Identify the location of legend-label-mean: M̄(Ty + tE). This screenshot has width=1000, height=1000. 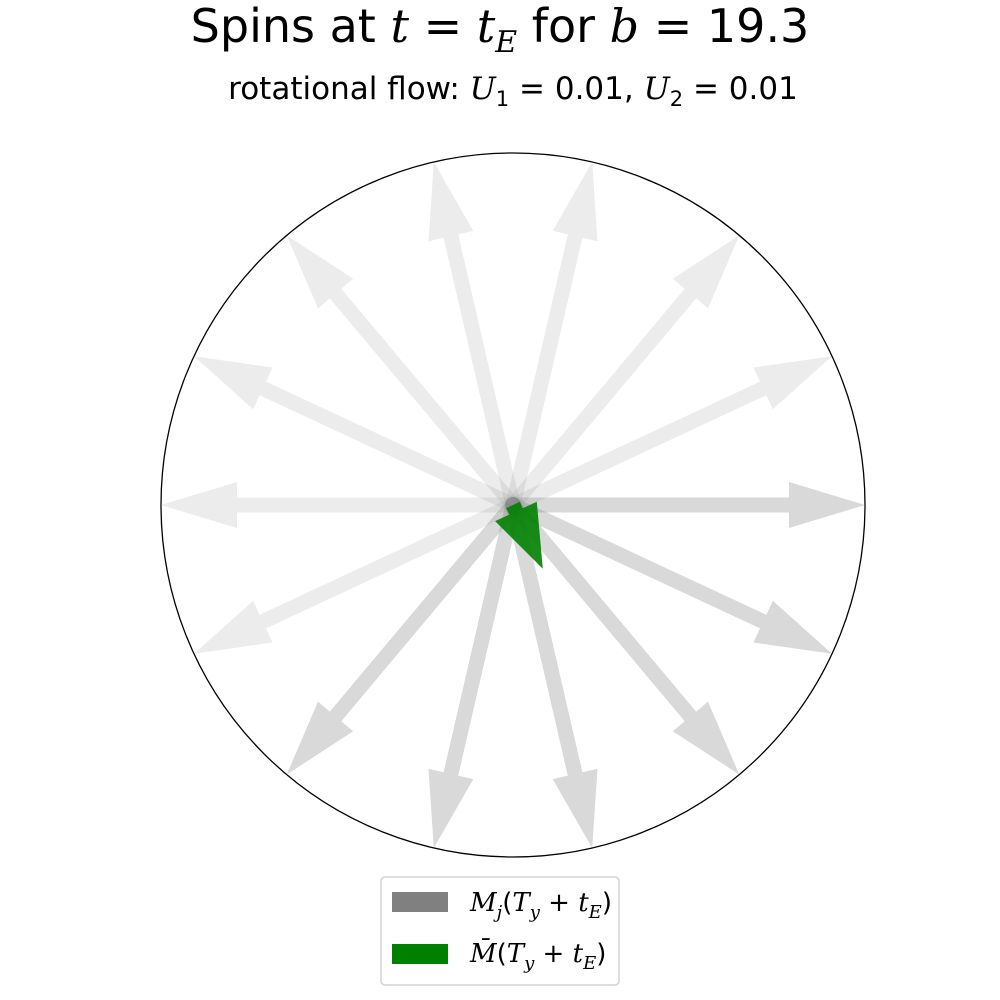
(537, 955).